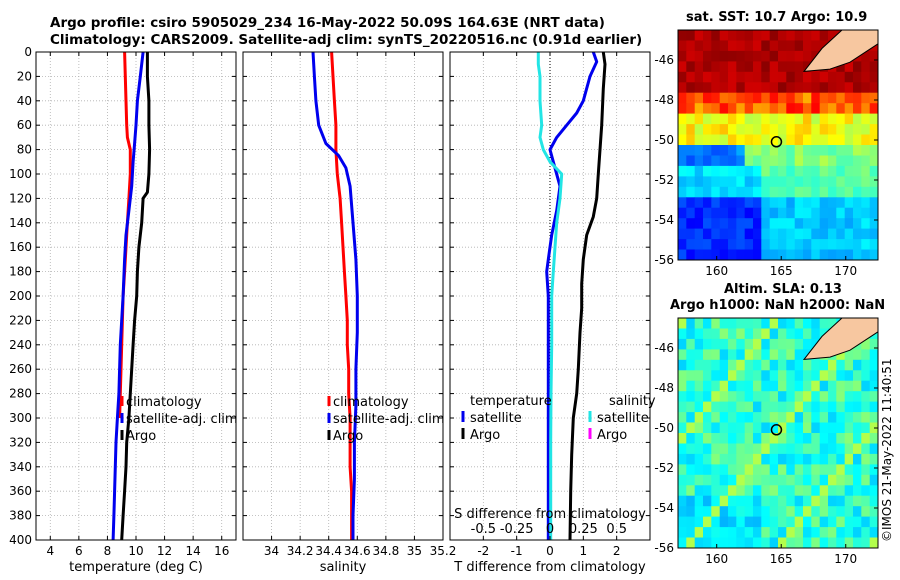 The width and height of the screenshot is (900, 580). I want to click on legend-label: Argo, so click(612, 435).